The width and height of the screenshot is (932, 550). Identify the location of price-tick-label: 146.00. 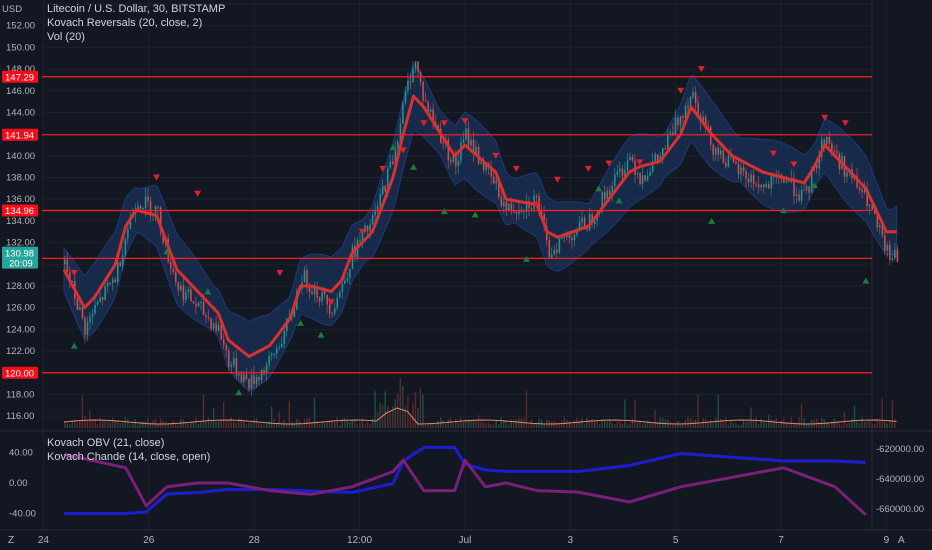
(20, 91).